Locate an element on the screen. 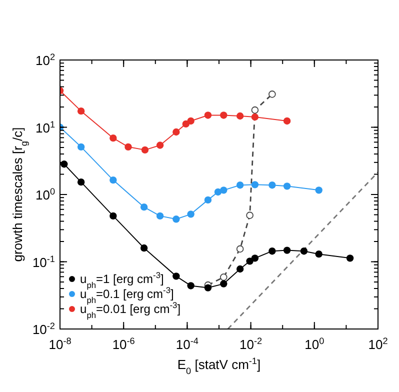  x-tick-label: 10$^{-4}$ is located at coordinates (187, 344).